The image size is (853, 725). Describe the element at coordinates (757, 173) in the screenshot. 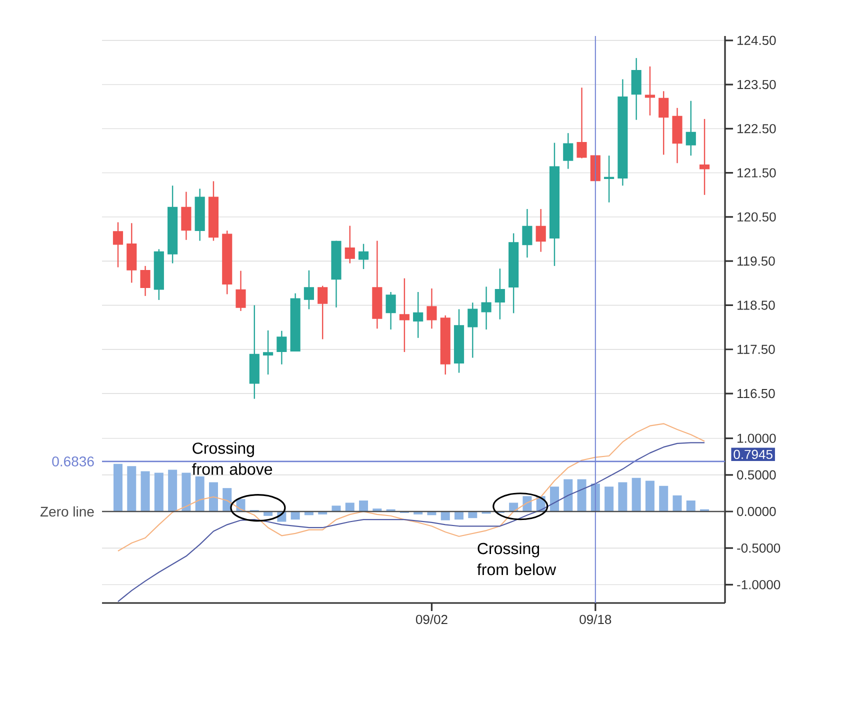

I see `y-tick-label: 121.50` at that location.